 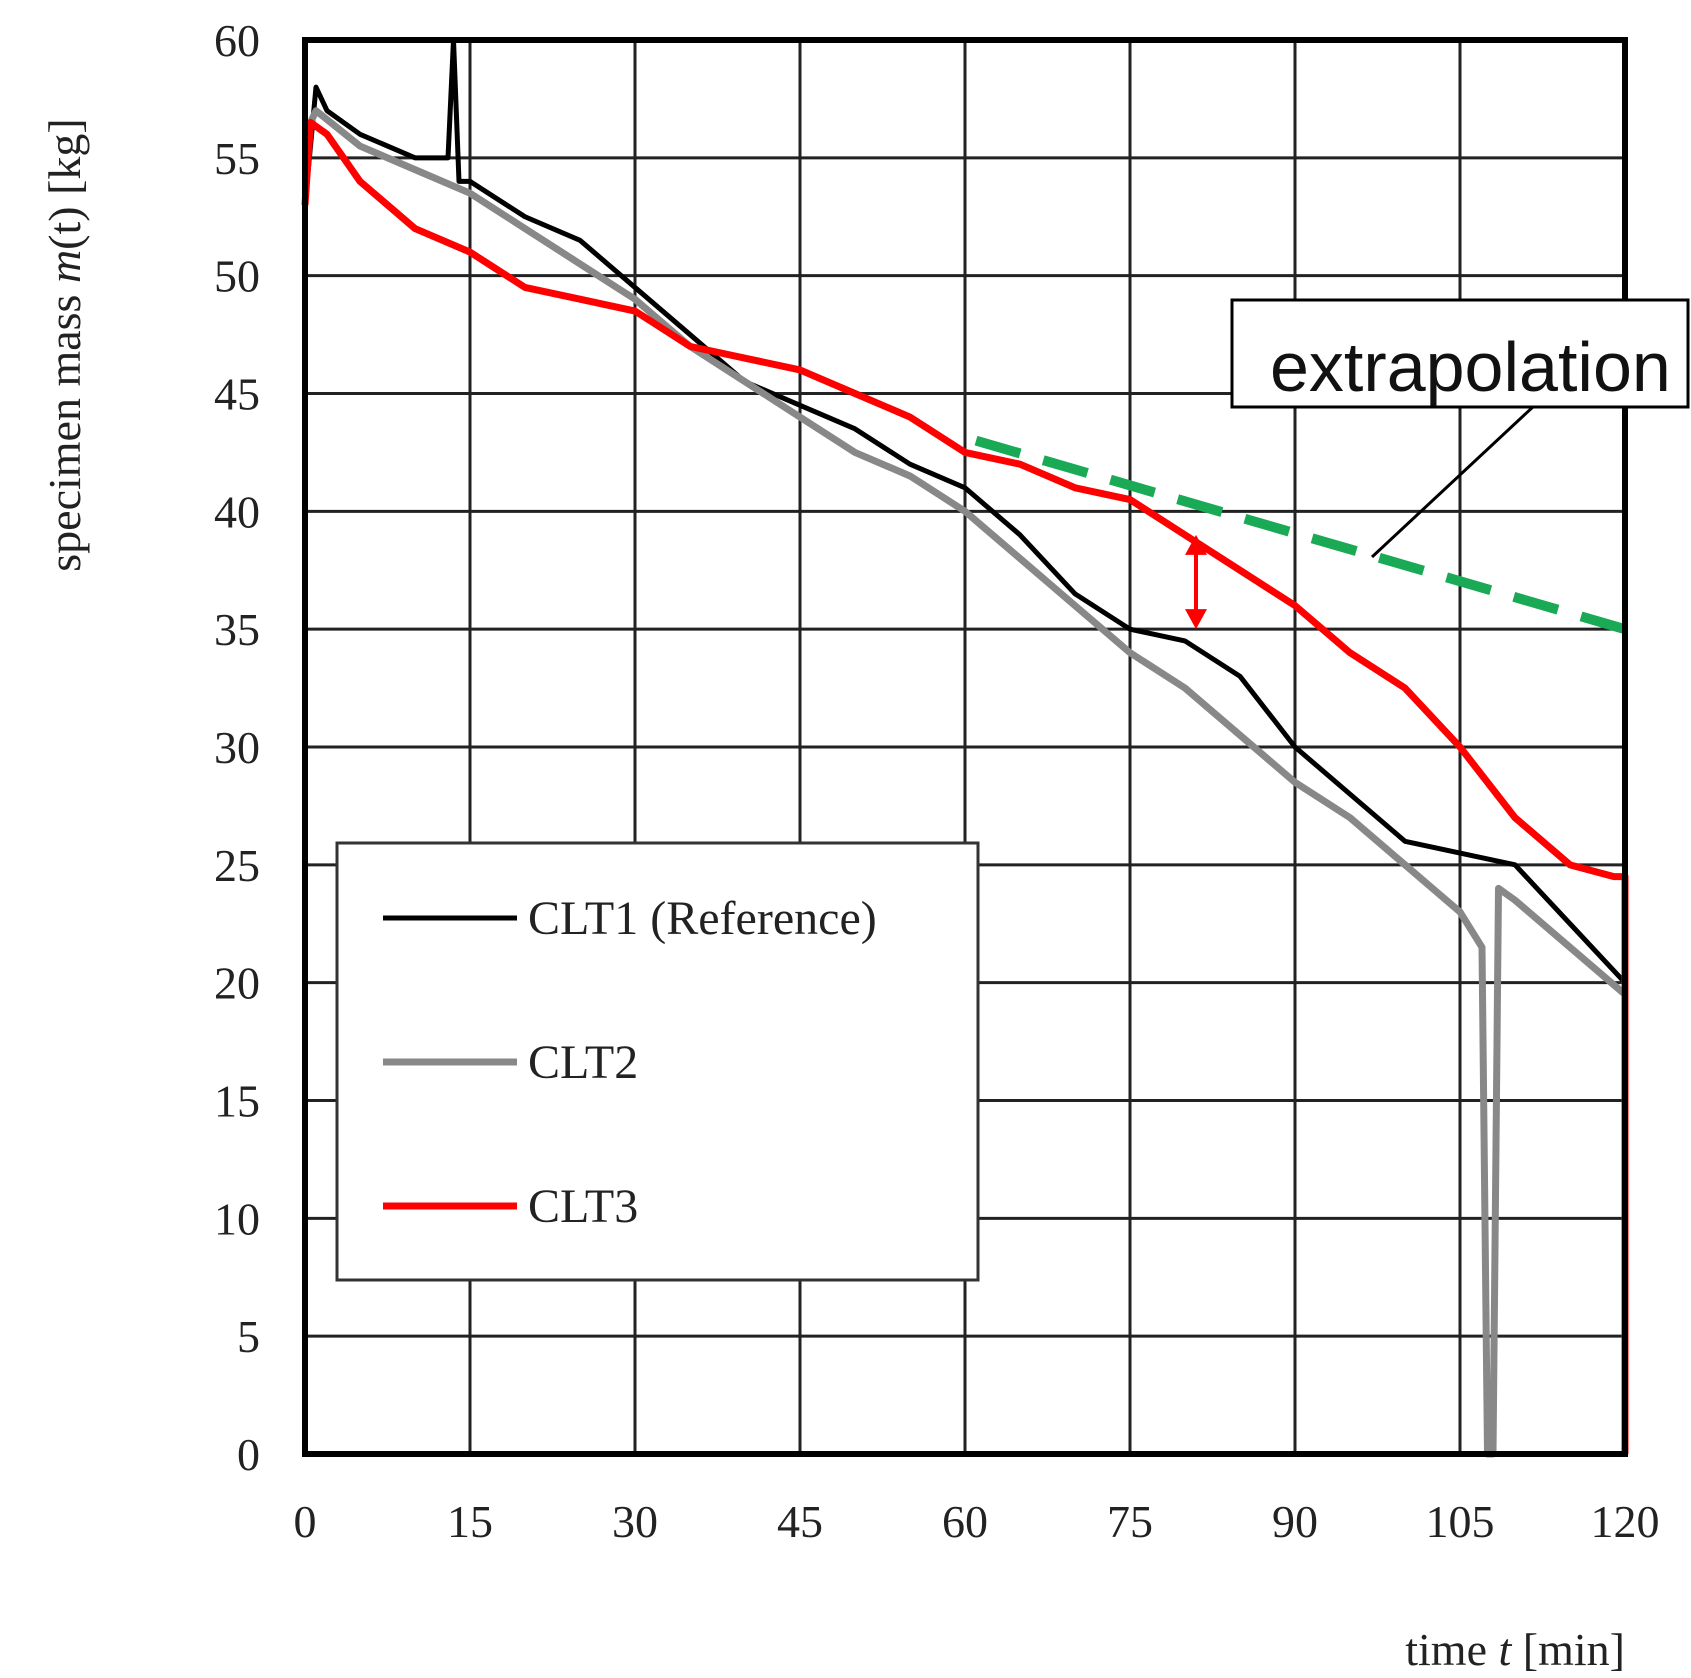 I want to click on legend-label-clt1: CLT1 (Reference), so click(x=702, y=918).